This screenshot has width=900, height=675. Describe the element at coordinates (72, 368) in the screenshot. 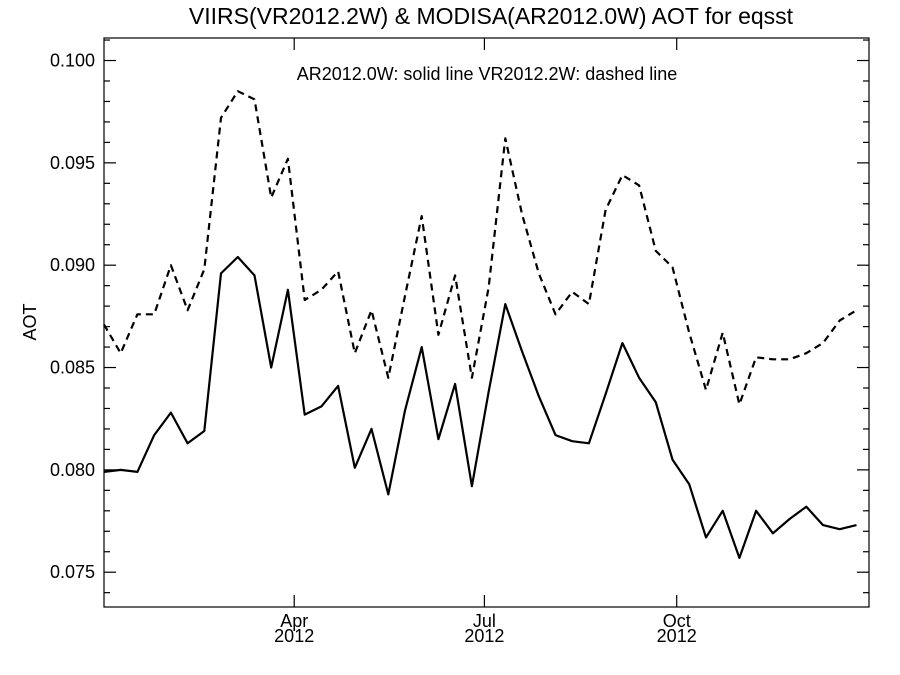

I see `y-tick-label: 0.085` at that location.